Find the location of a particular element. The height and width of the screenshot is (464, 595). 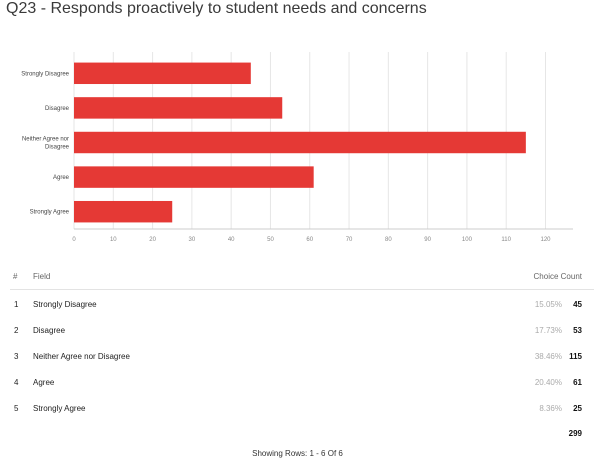

row-count: 115 is located at coordinates (575, 356).